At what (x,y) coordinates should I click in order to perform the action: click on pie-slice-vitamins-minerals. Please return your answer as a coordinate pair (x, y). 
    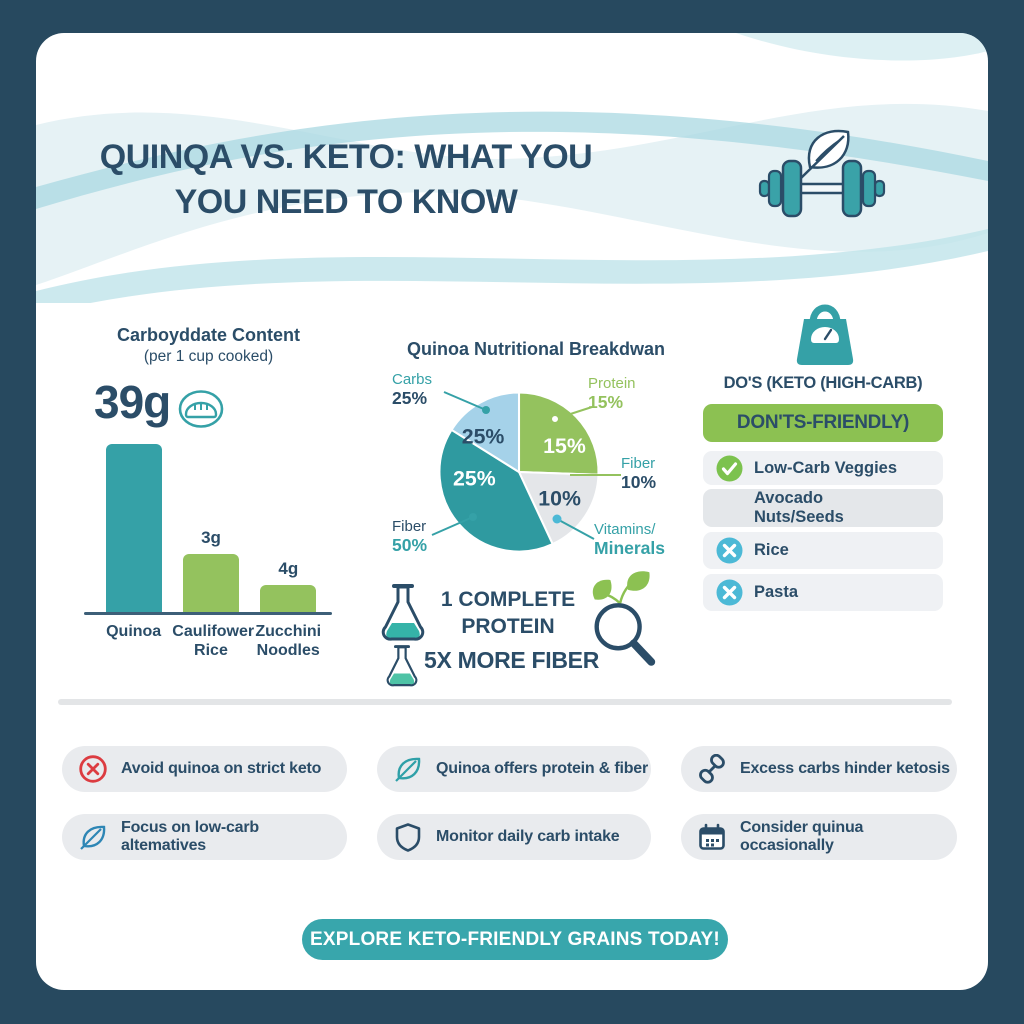
    Looking at the image, I should click on (558, 508).